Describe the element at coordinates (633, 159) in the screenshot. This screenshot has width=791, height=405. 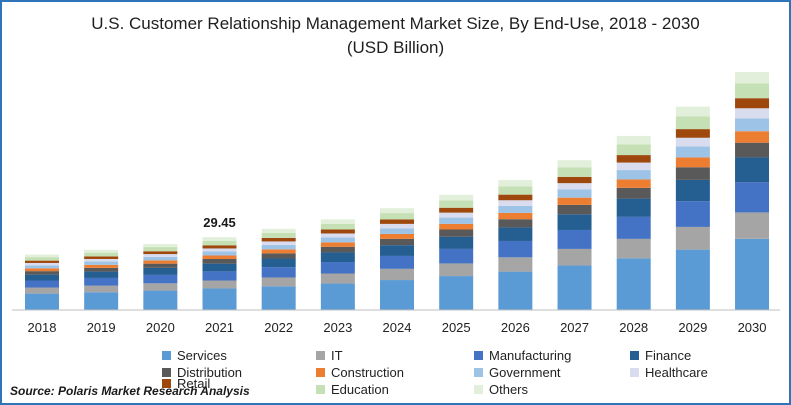
I see `bar-retail-2028` at that location.